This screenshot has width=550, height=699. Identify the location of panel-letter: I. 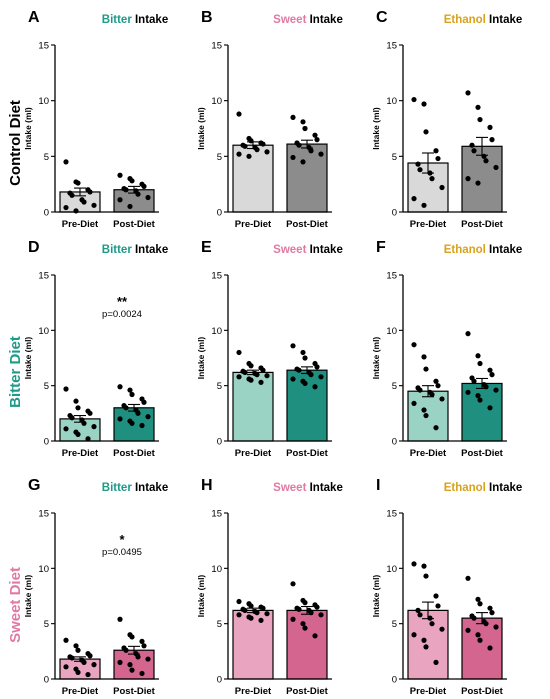
(378, 485).